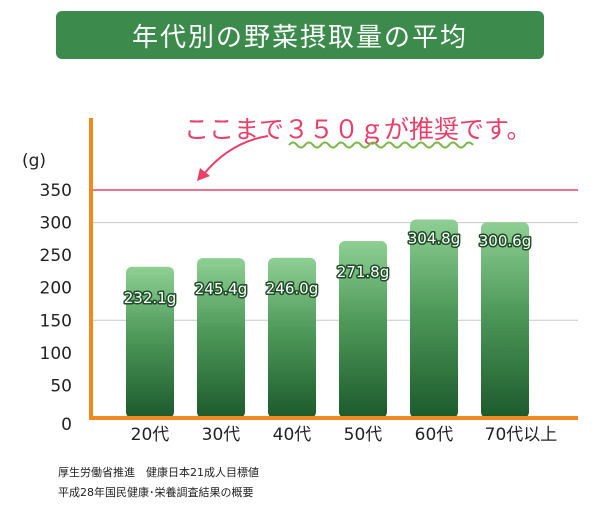 This screenshot has height=516, width=600. I want to click on target-annotation-squiggle, so click(381, 145).